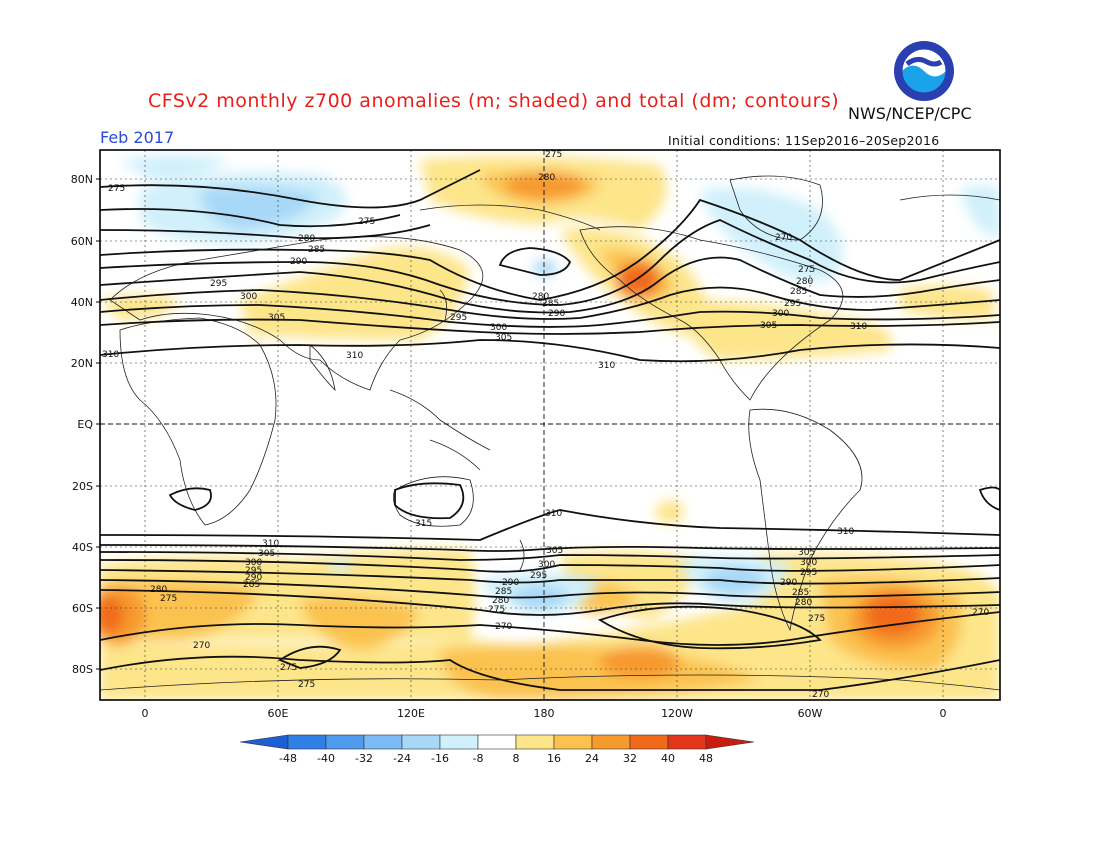  I want to click on colorbar-label: 8, so click(516, 758).